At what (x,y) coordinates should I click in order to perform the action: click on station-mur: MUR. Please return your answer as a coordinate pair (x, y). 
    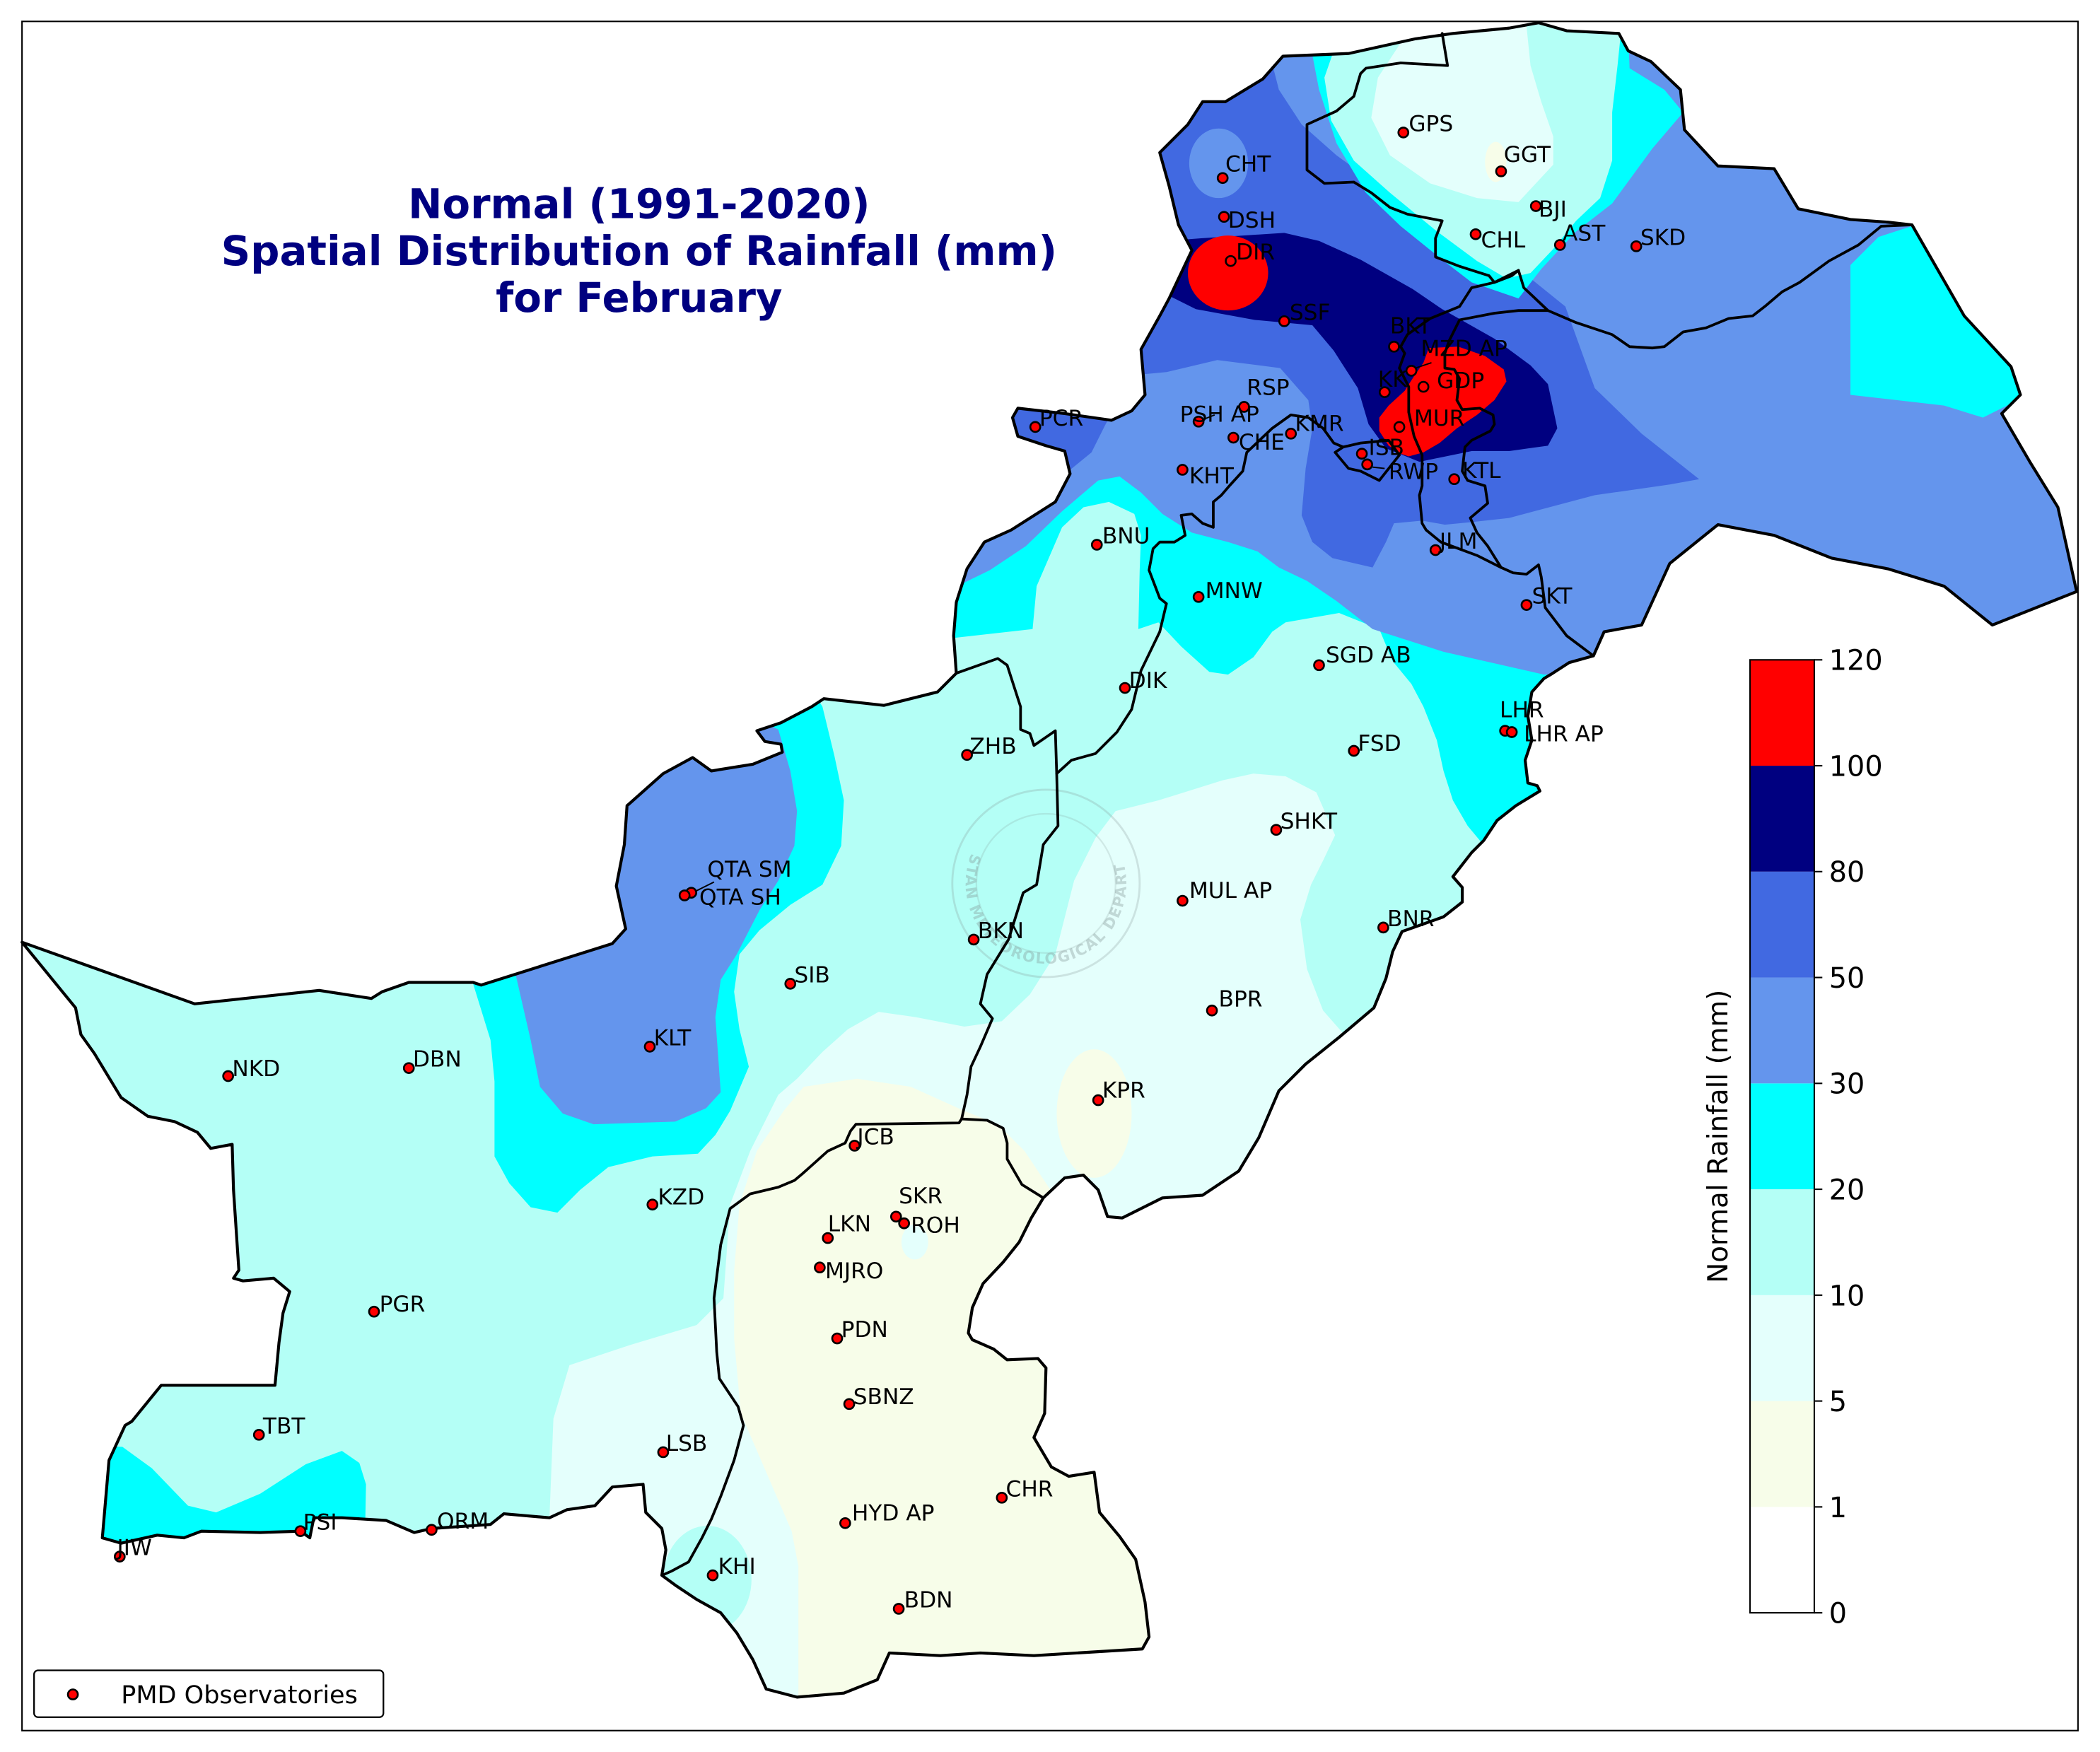
    Looking at the image, I should click on (1428, 420).